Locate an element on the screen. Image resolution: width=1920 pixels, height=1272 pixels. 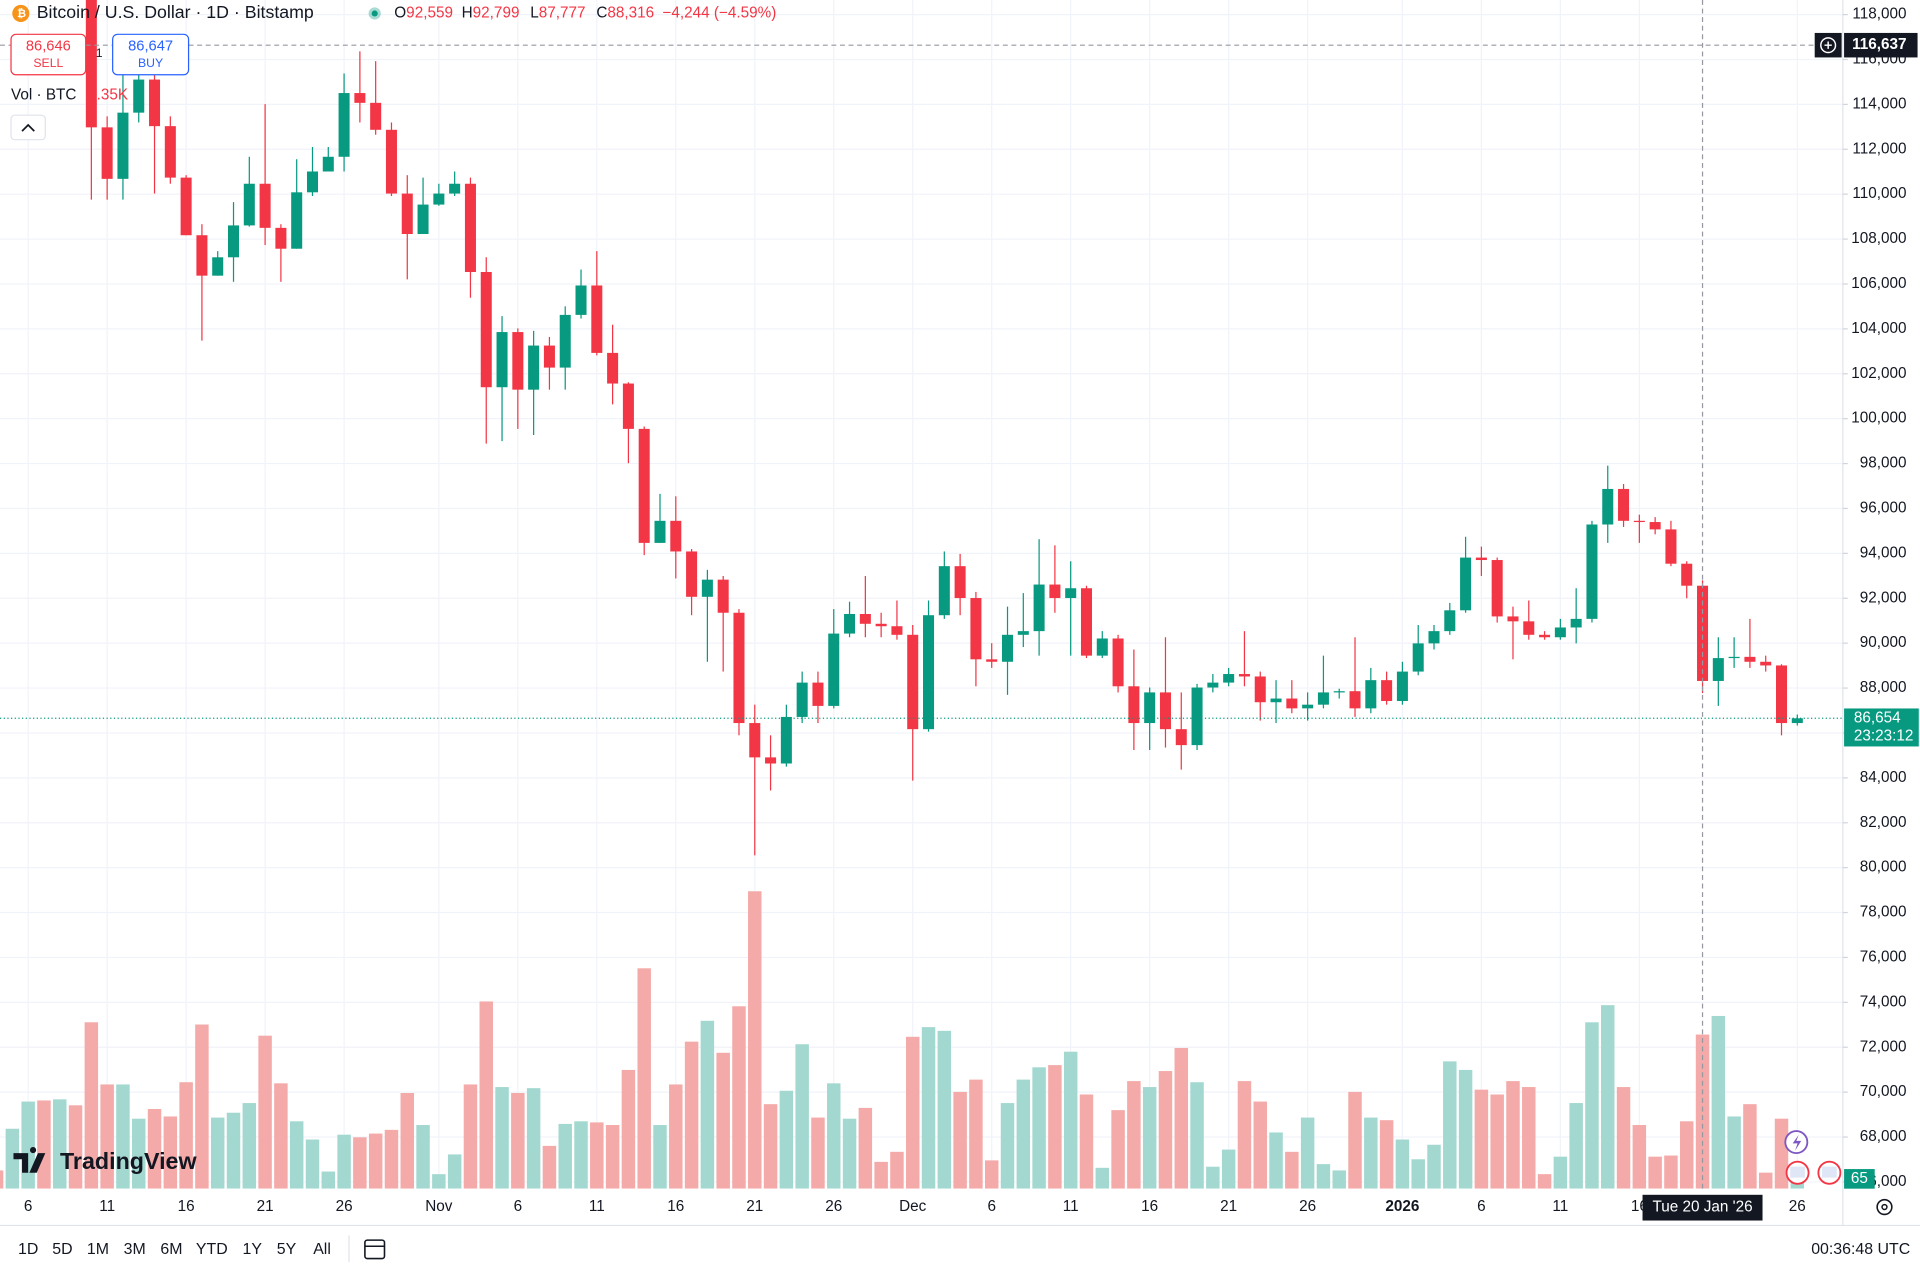
y-tick-label: 80,000 is located at coordinates (1883, 867).